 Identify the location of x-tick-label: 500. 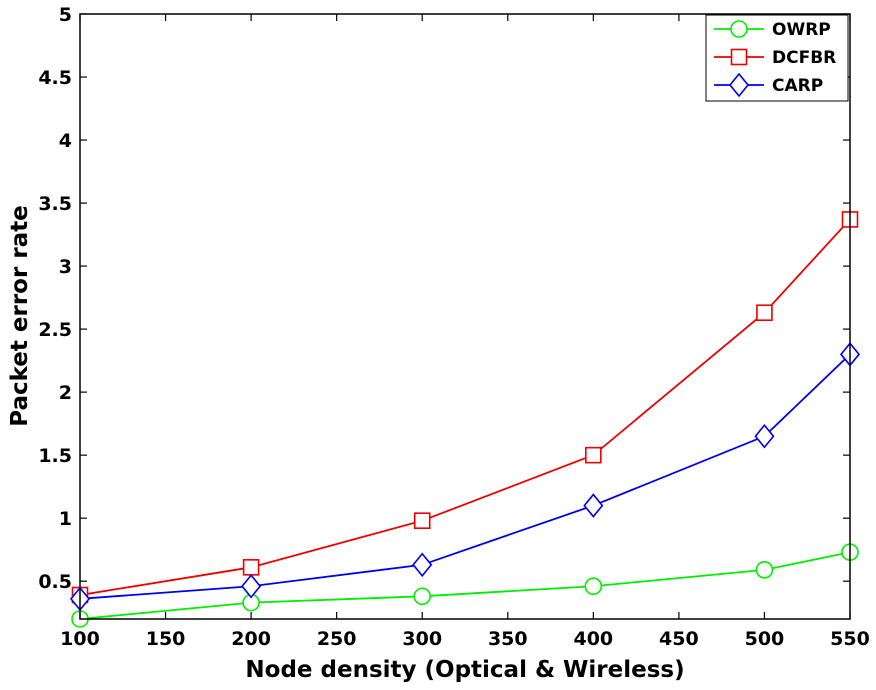
(765, 639).